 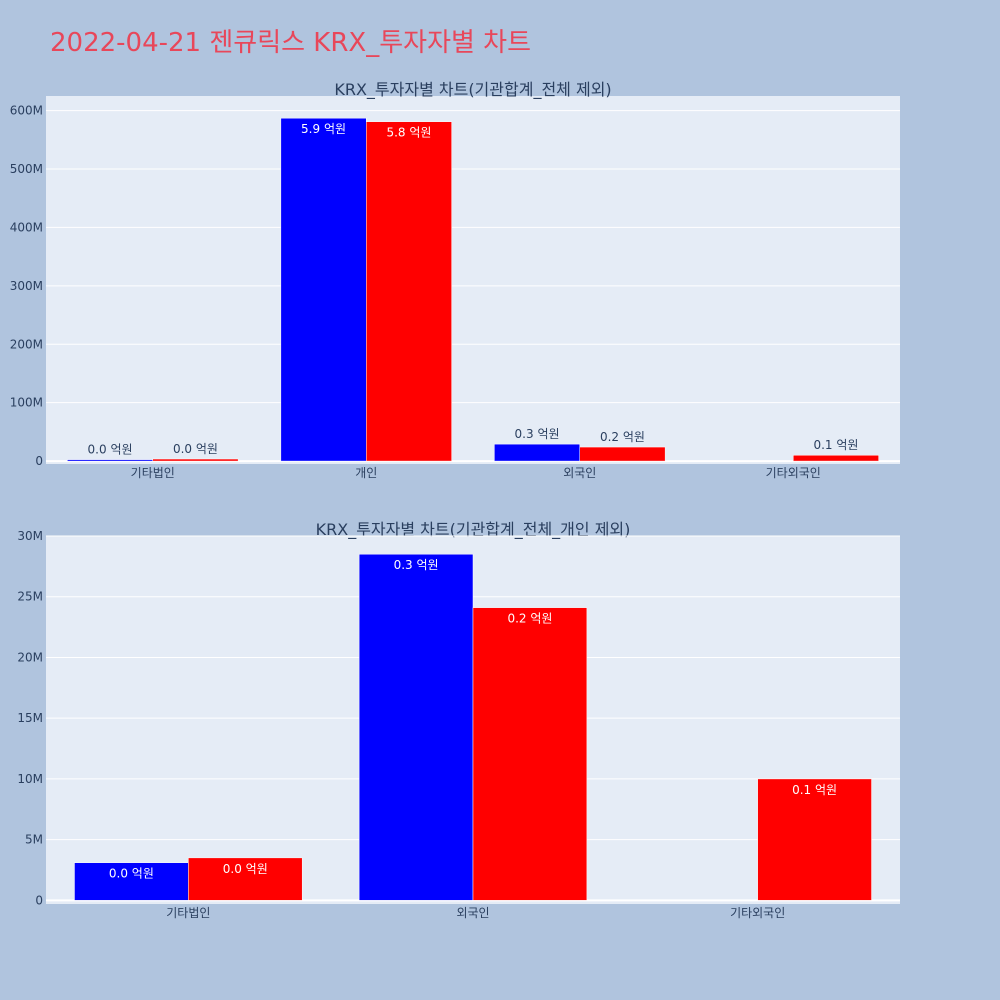 What do you see at coordinates (26, 227) in the screenshot?
I see `y-tick-label: 400M` at bounding box center [26, 227].